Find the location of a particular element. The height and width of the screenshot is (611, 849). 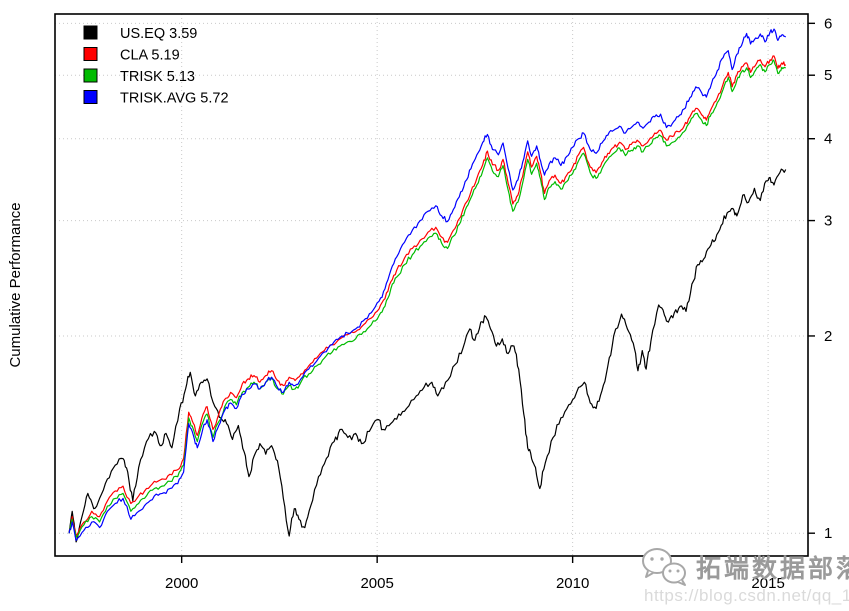

legend-label-CLA: CLA 5.19 is located at coordinates (150, 56).